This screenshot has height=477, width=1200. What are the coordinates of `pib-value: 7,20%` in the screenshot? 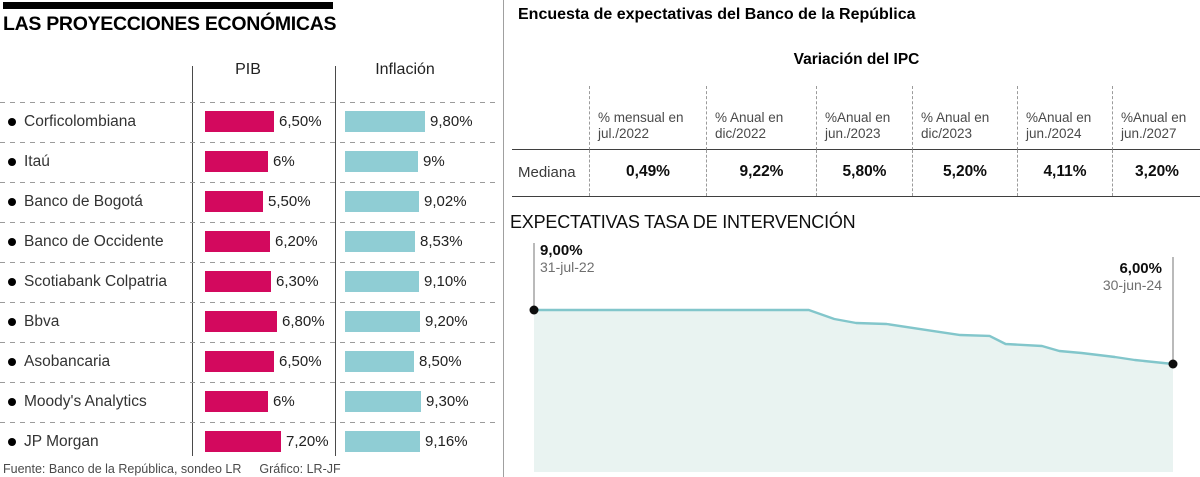 It's located at (307, 441).